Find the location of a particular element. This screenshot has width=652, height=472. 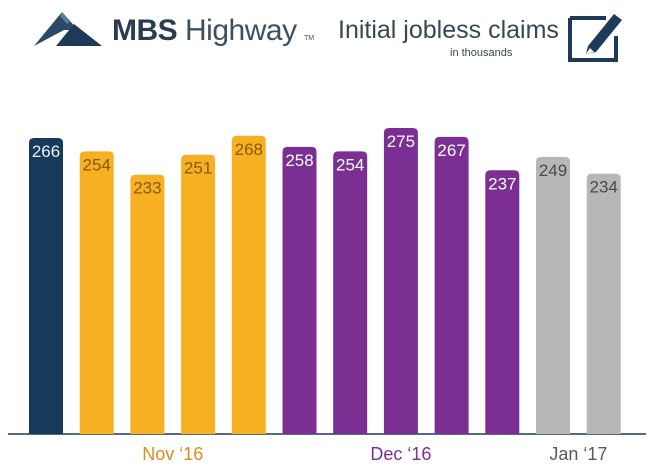

bar-value-label: 249 is located at coordinates (553, 170).